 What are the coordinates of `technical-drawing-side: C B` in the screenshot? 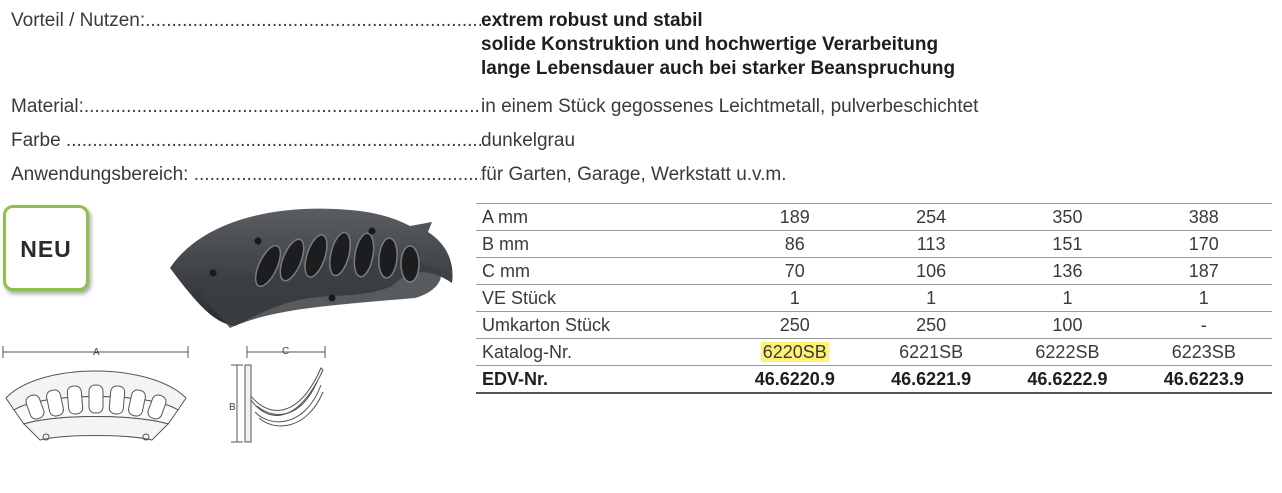 It's located at (277, 394).